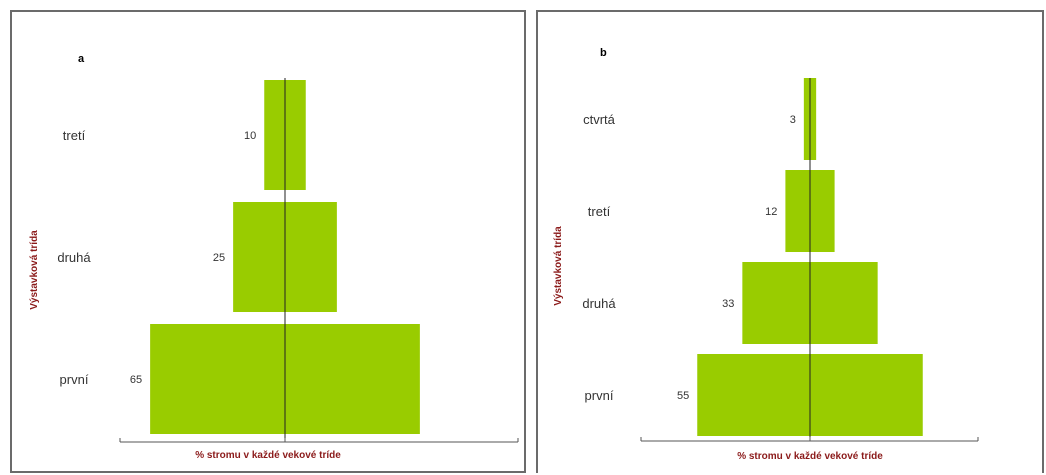 This screenshot has height=475, width=1046. Describe the element at coordinates (683, 396) in the screenshot. I see `value-label-b-1: 55` at that location.